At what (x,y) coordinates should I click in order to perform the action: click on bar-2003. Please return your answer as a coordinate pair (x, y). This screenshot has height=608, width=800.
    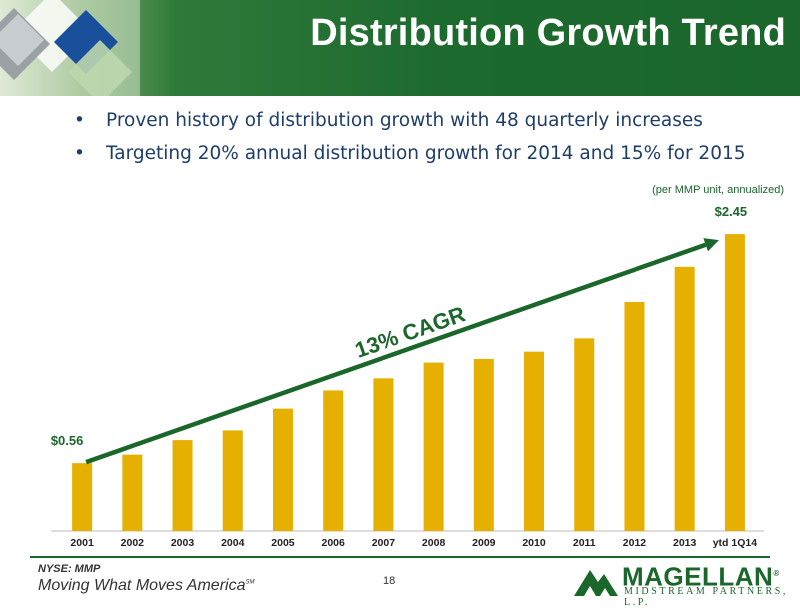
    Looking at the image, I should click on (182, 485).